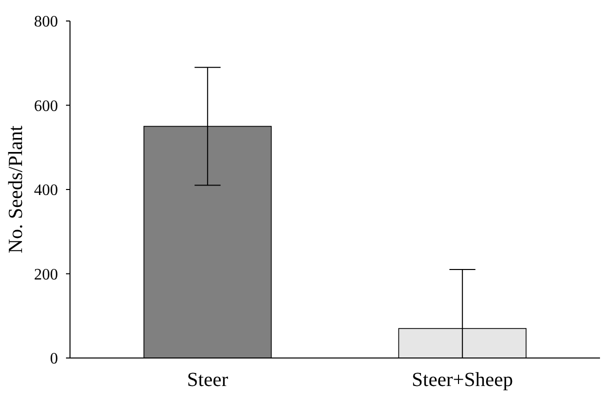 This screenshot has height=406, width=609. Describe the element at coordinates (207, 380) in the screenshot. I see `x-tick-label: Steer` at that location.